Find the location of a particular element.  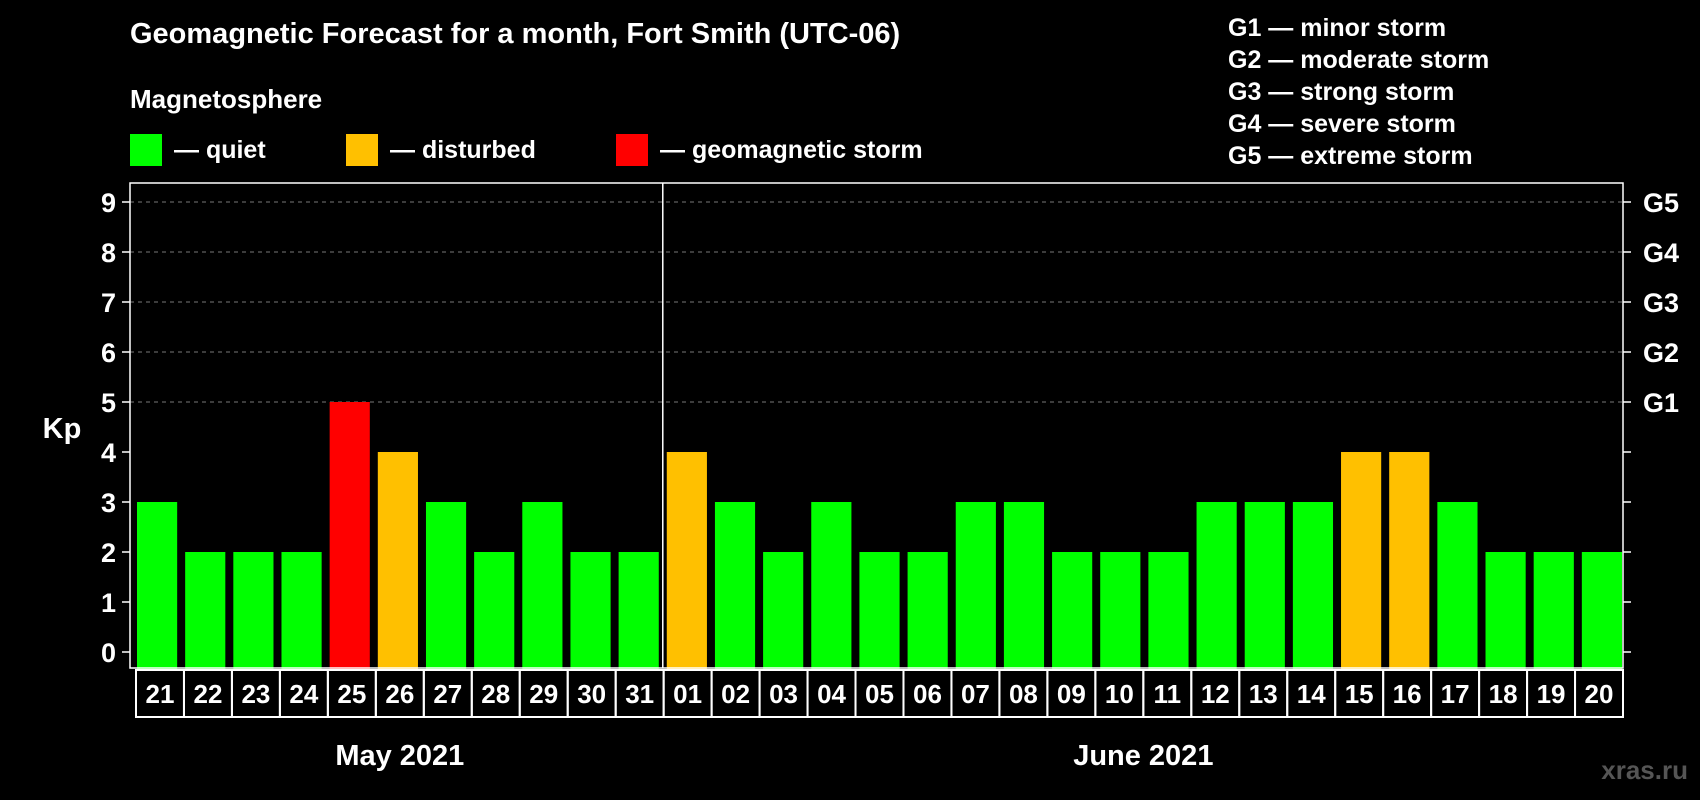

g-label-G4: G4 is located at coordinates (1661, 253).